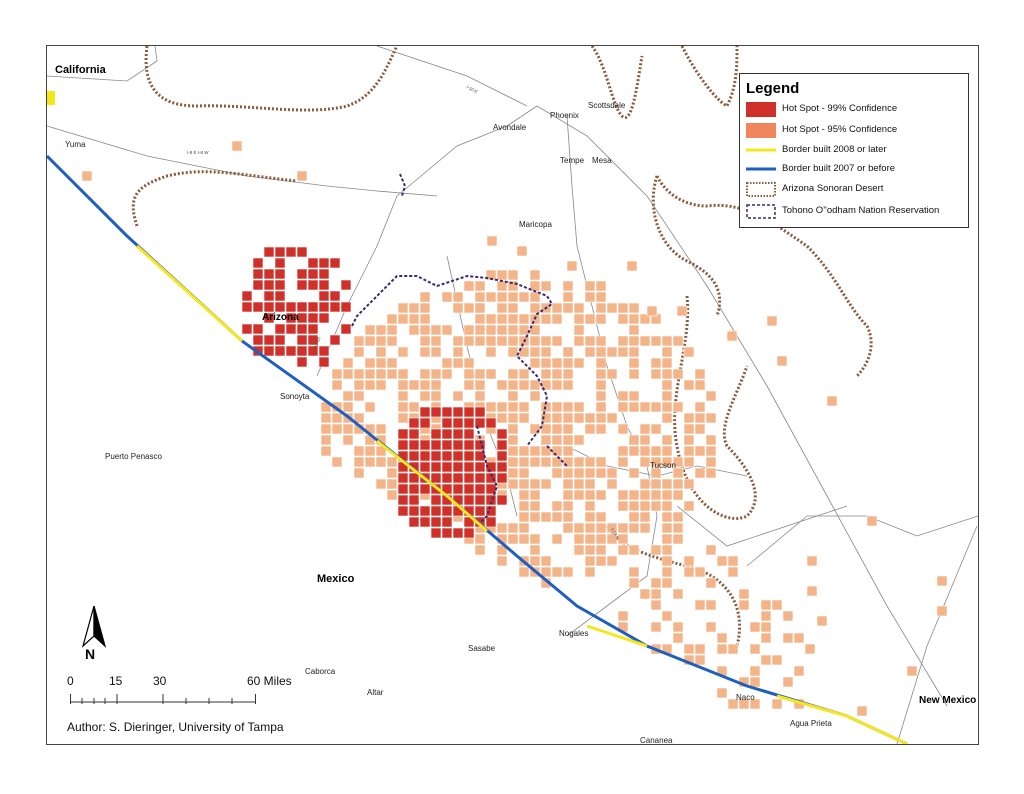 The image size is (1024, 794). What do you see at coordinates (761, 130) in the screenshot?
I see `legend-swatch-hot95` at bounding box center [761, 130].